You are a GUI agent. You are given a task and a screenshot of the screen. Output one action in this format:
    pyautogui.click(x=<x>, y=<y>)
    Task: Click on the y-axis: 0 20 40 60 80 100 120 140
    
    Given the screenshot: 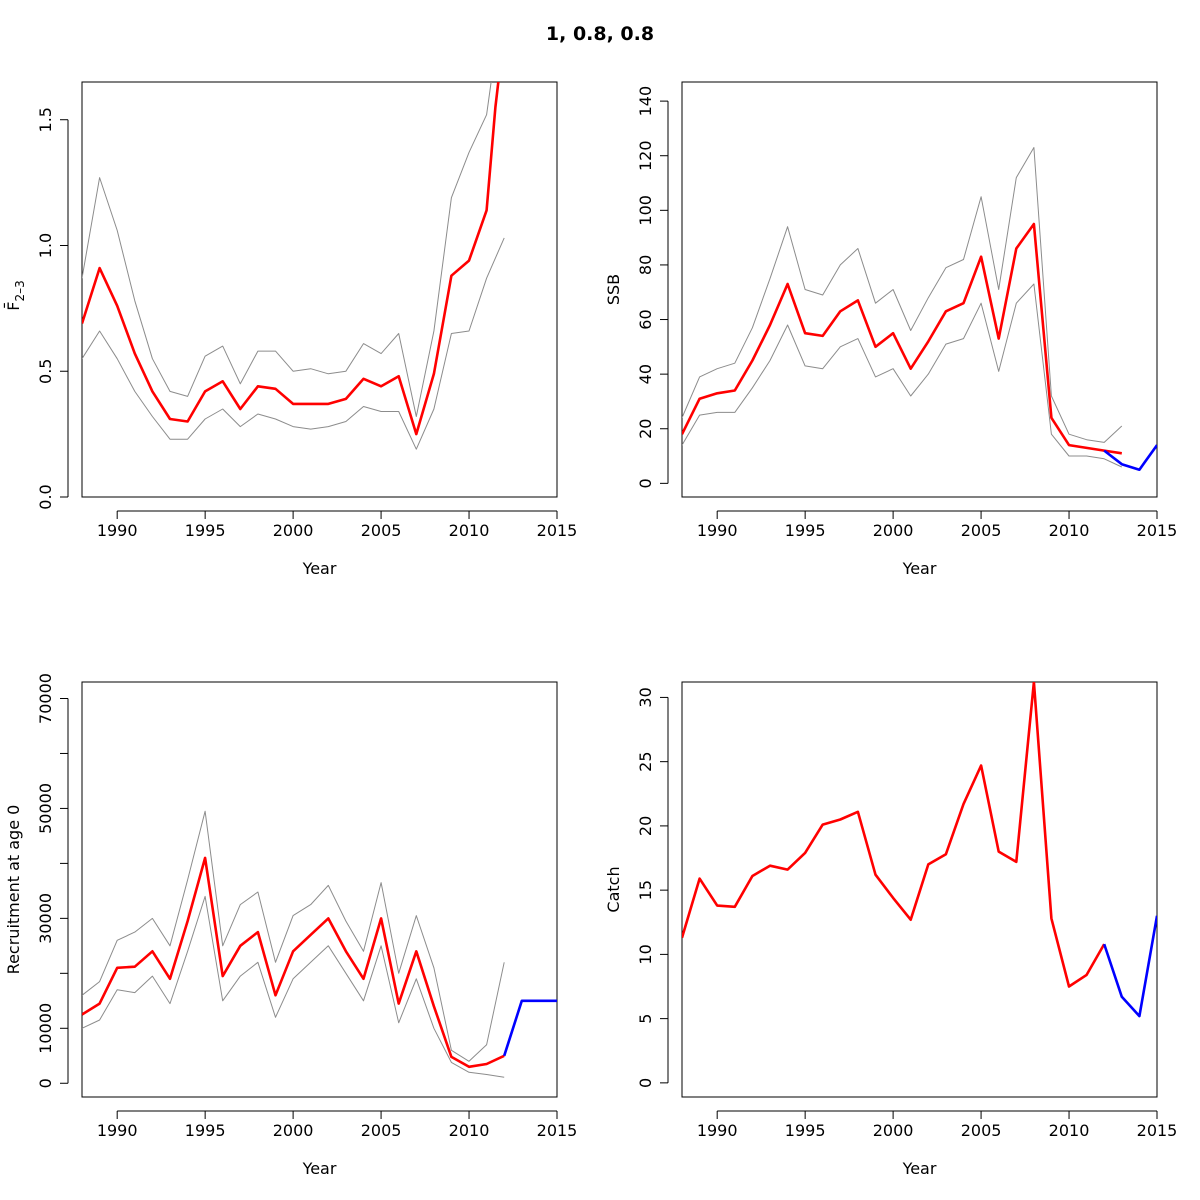 What is the action you would take?
    pyautogui.click(x=652, y=287)
    